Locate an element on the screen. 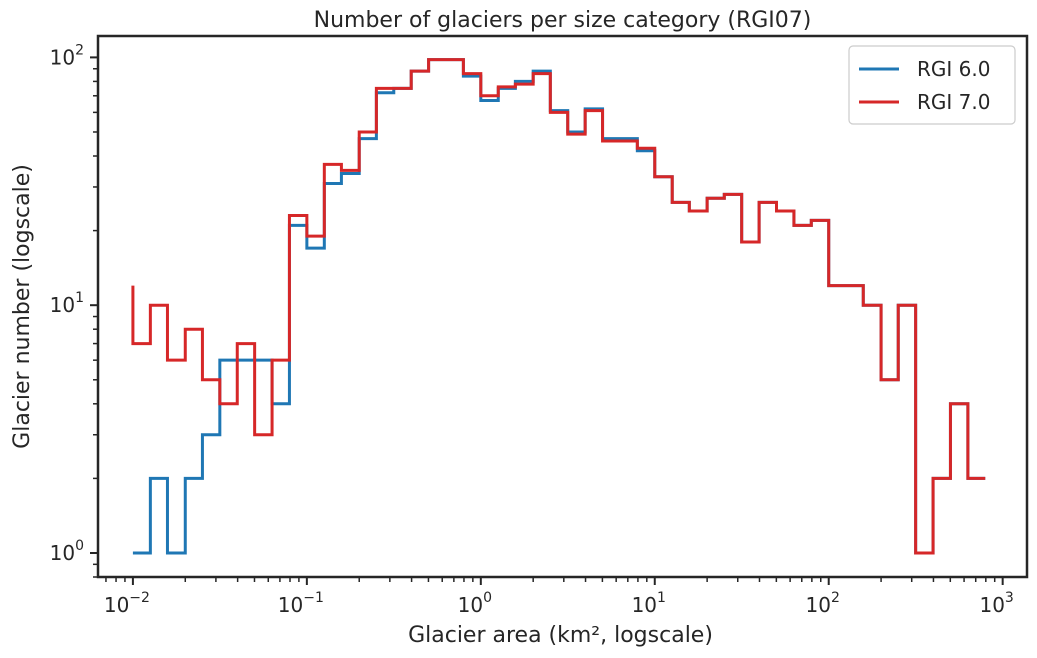  legend-label: RGI 7.0 is located at coordinates (953, 102).